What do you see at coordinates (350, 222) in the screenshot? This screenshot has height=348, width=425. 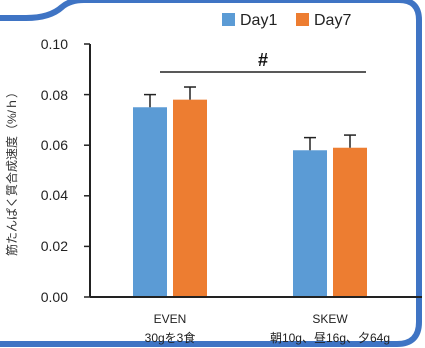 I see `bar-skew-day7` at bounding box center [350, 222].